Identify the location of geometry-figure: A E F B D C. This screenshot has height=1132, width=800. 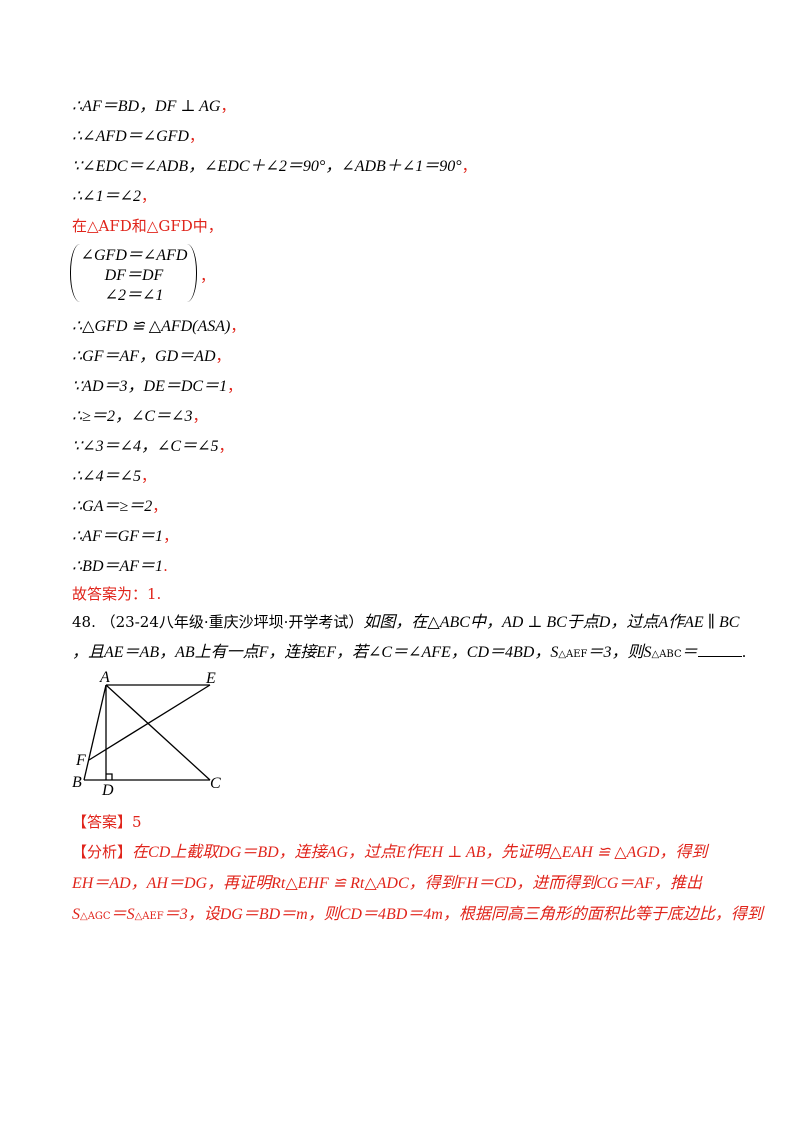
(146, 734).